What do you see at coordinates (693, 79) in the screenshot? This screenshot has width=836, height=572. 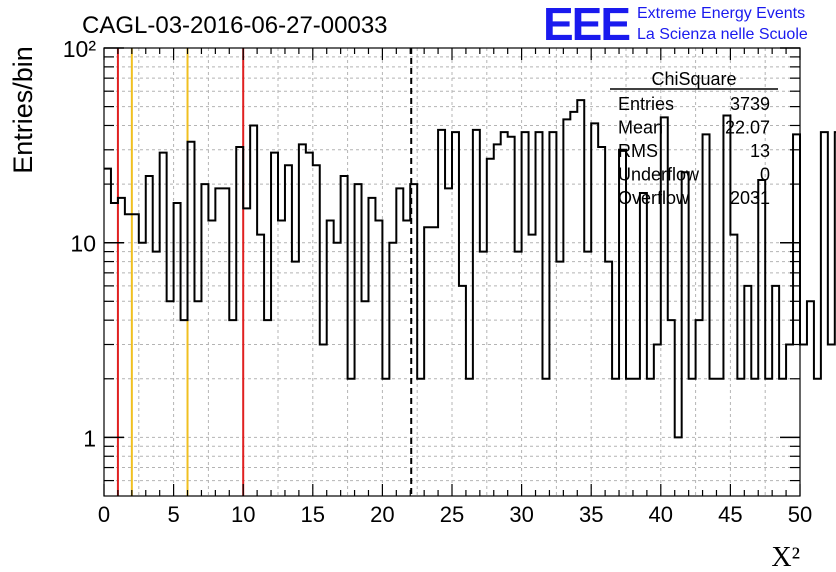 I see `stats-title: ChiSquare` at bounding box center [693, 79].